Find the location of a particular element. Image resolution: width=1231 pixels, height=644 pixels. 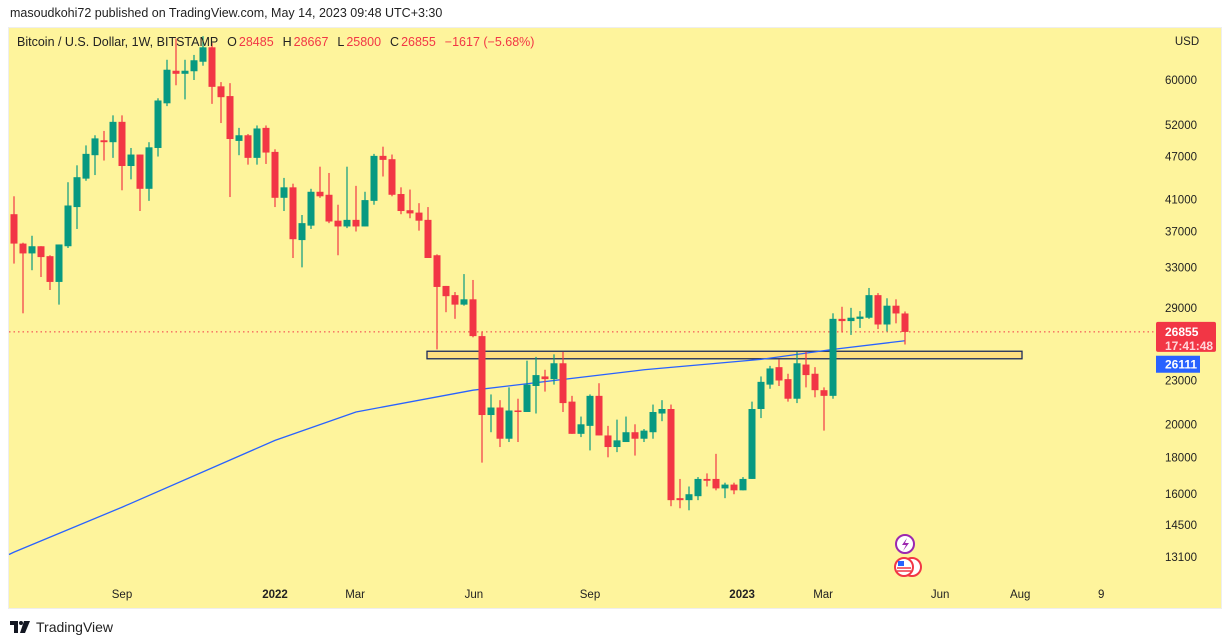

time-axis-label: Jun is located at coordinates (940, 595).